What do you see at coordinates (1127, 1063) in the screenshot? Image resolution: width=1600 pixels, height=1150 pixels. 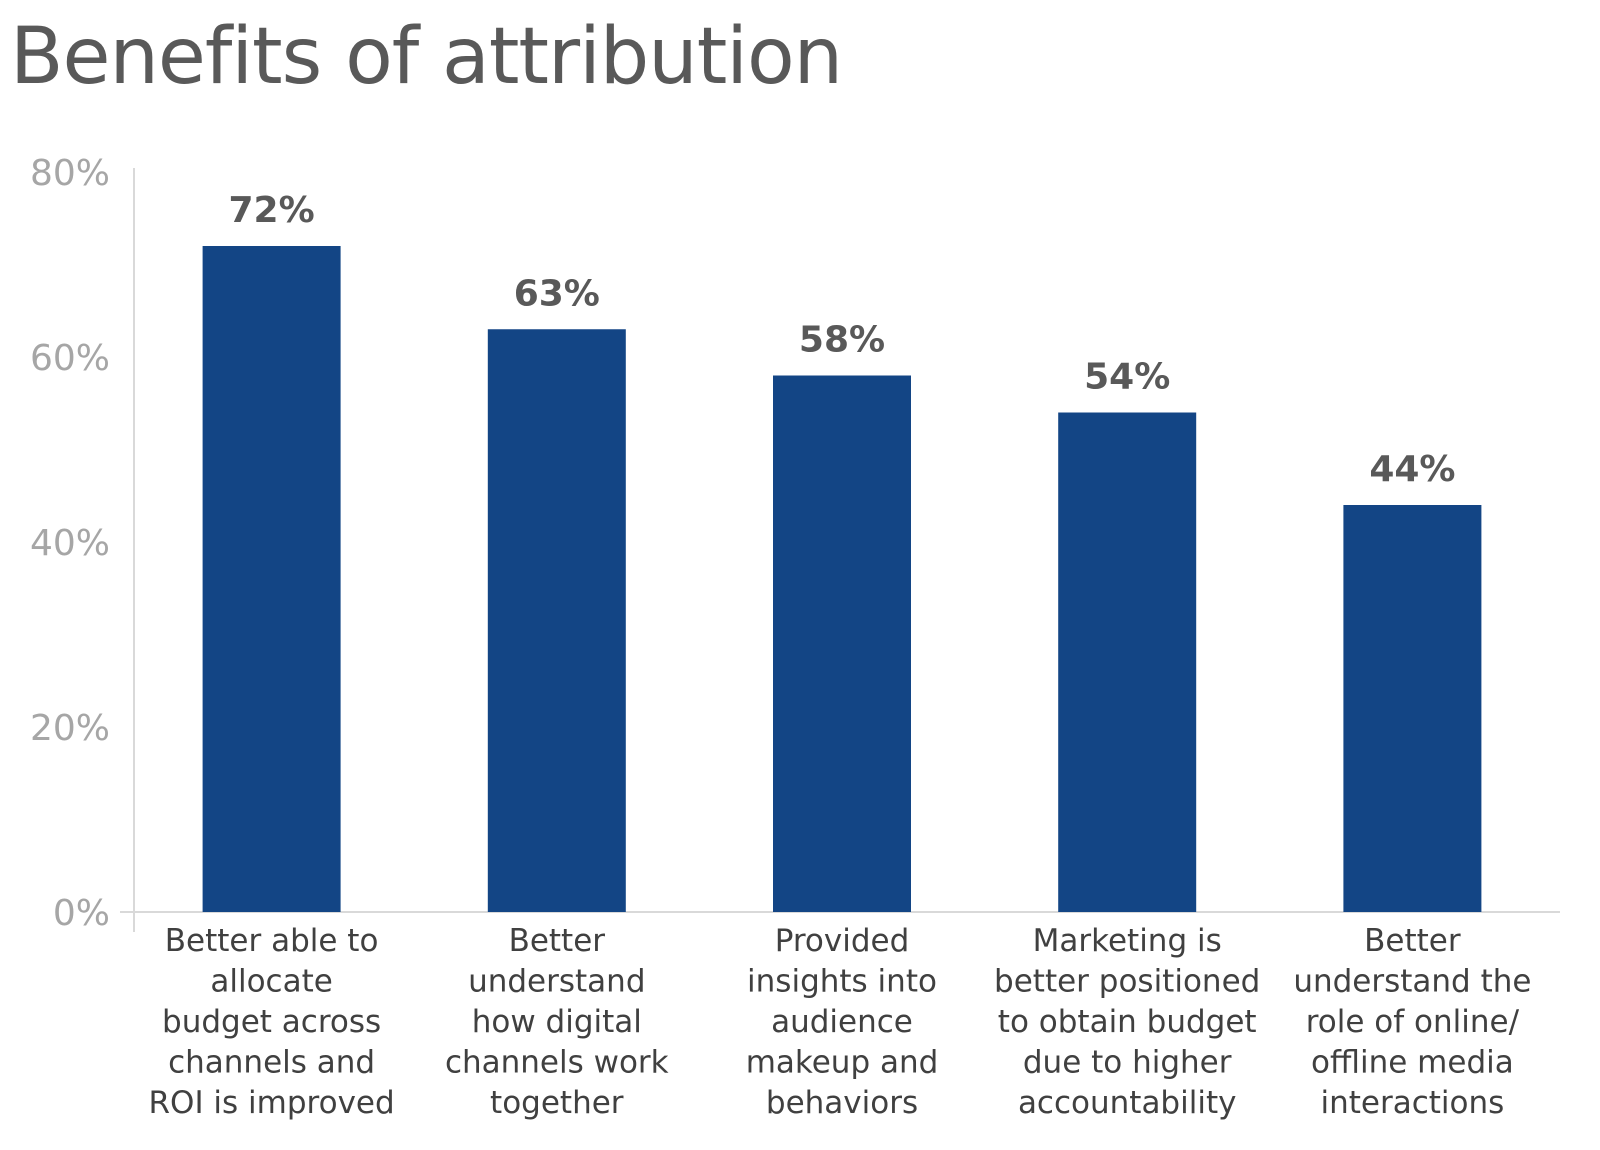 I see `x-category-label: due to higher` at bounding box center [1127, 1063].